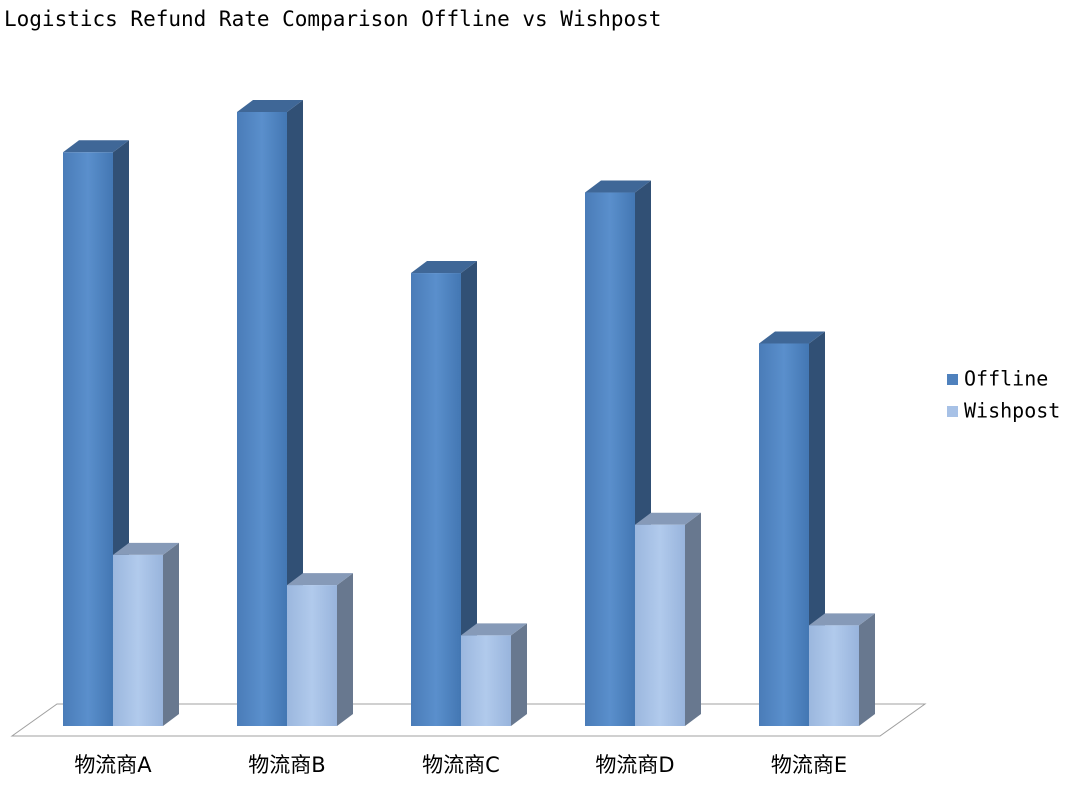  Describe the element at coordinates (1012, 411) in the screenshot. I see `legend-label: Wishpost` at that location.